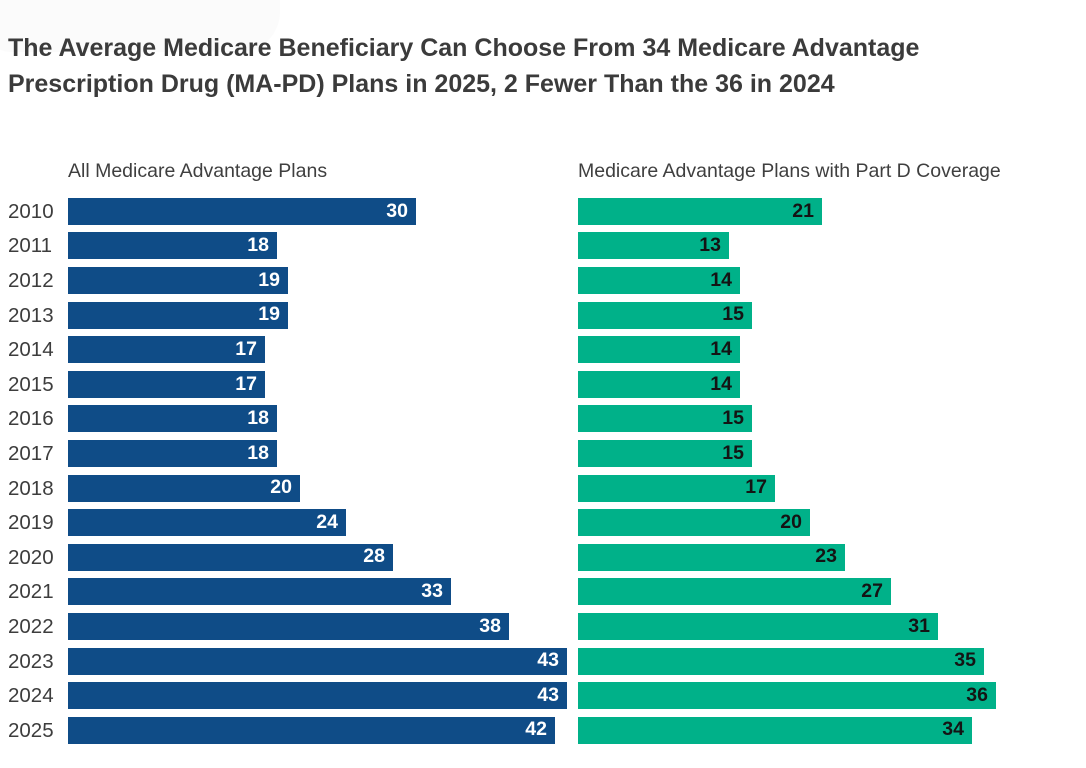  I want to click on all-plans-bar-cell: 38, so click(323, 626).